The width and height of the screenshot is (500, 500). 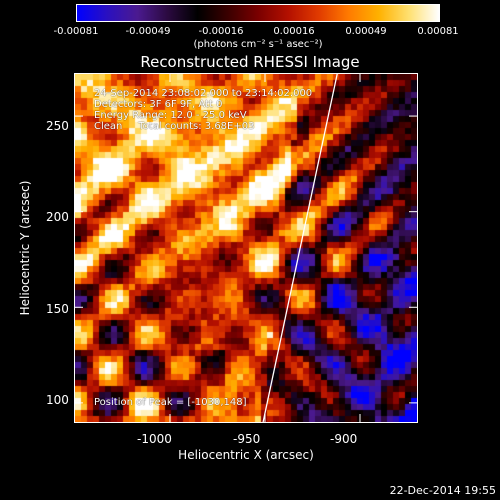 I want to click on colorbar-tick-label: -0.00016, so click(x=221, y=31).